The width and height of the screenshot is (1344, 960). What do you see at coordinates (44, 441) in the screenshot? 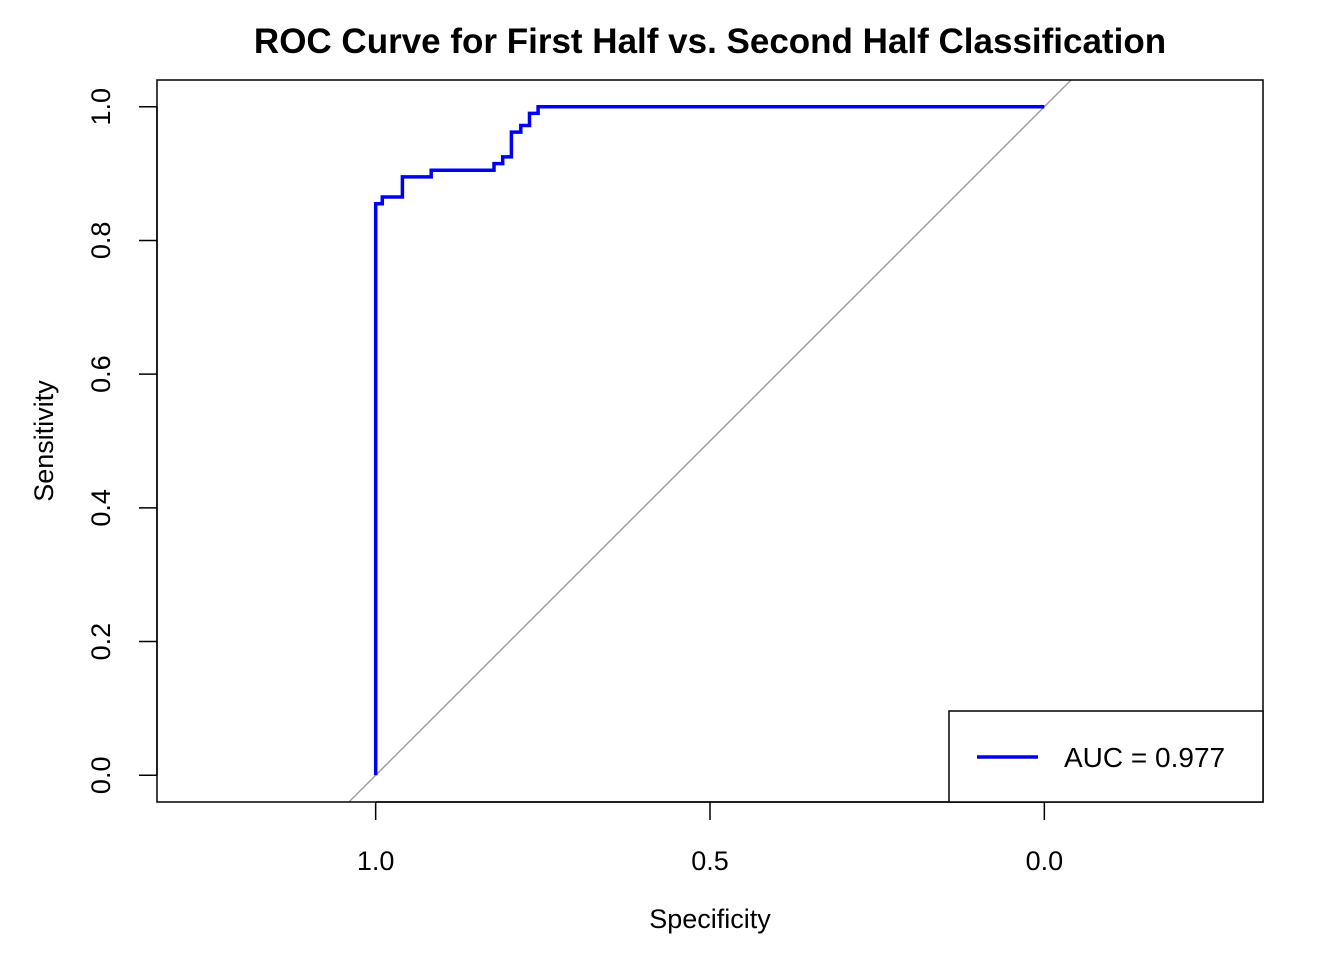
I see `y-axis-label: Sensitivity` at bounding box center [44, 441].